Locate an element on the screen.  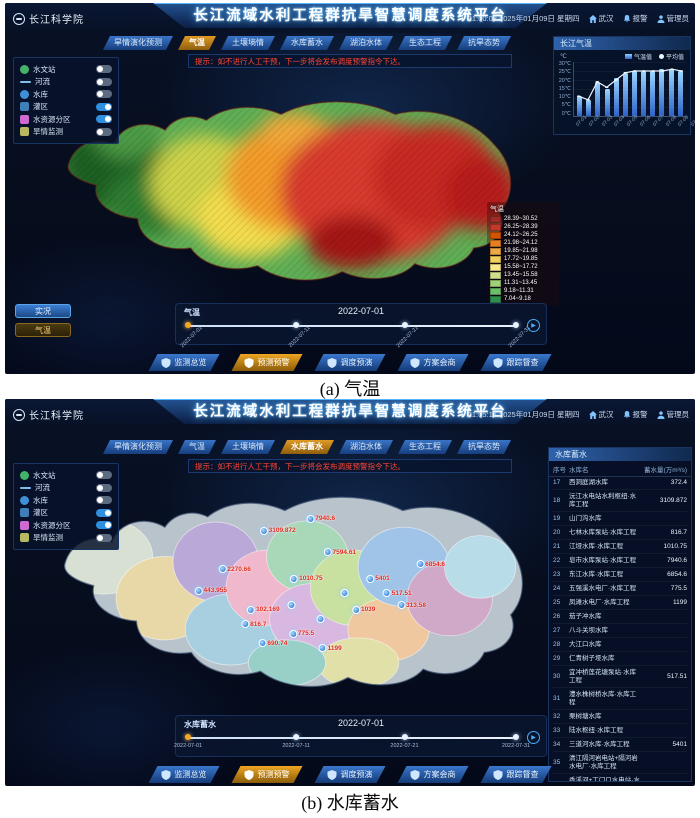
reservoir-table-row: 19 山门沟水库 is located at coordinates (620, 519).